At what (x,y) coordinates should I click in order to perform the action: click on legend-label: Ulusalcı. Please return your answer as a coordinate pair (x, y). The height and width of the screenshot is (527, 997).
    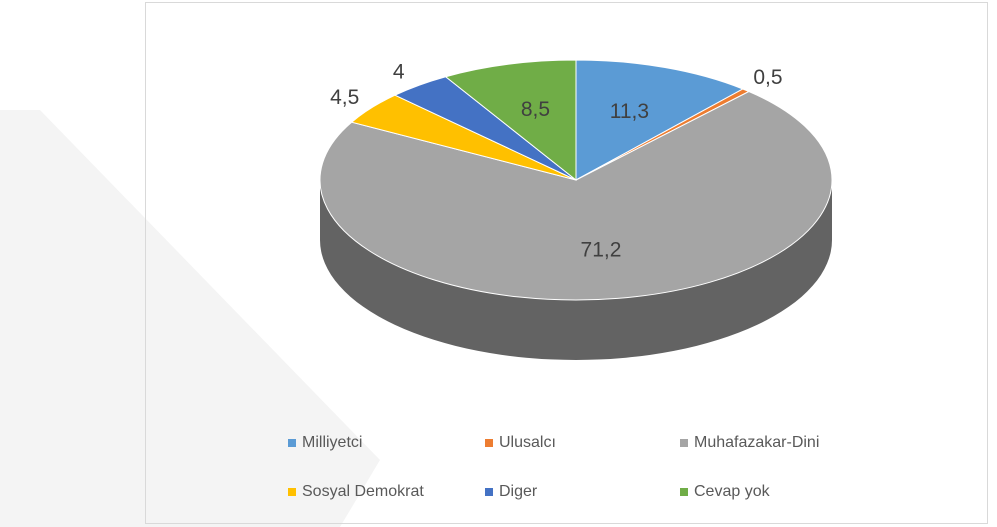
    Looking at the image, I should click on (527, 442).